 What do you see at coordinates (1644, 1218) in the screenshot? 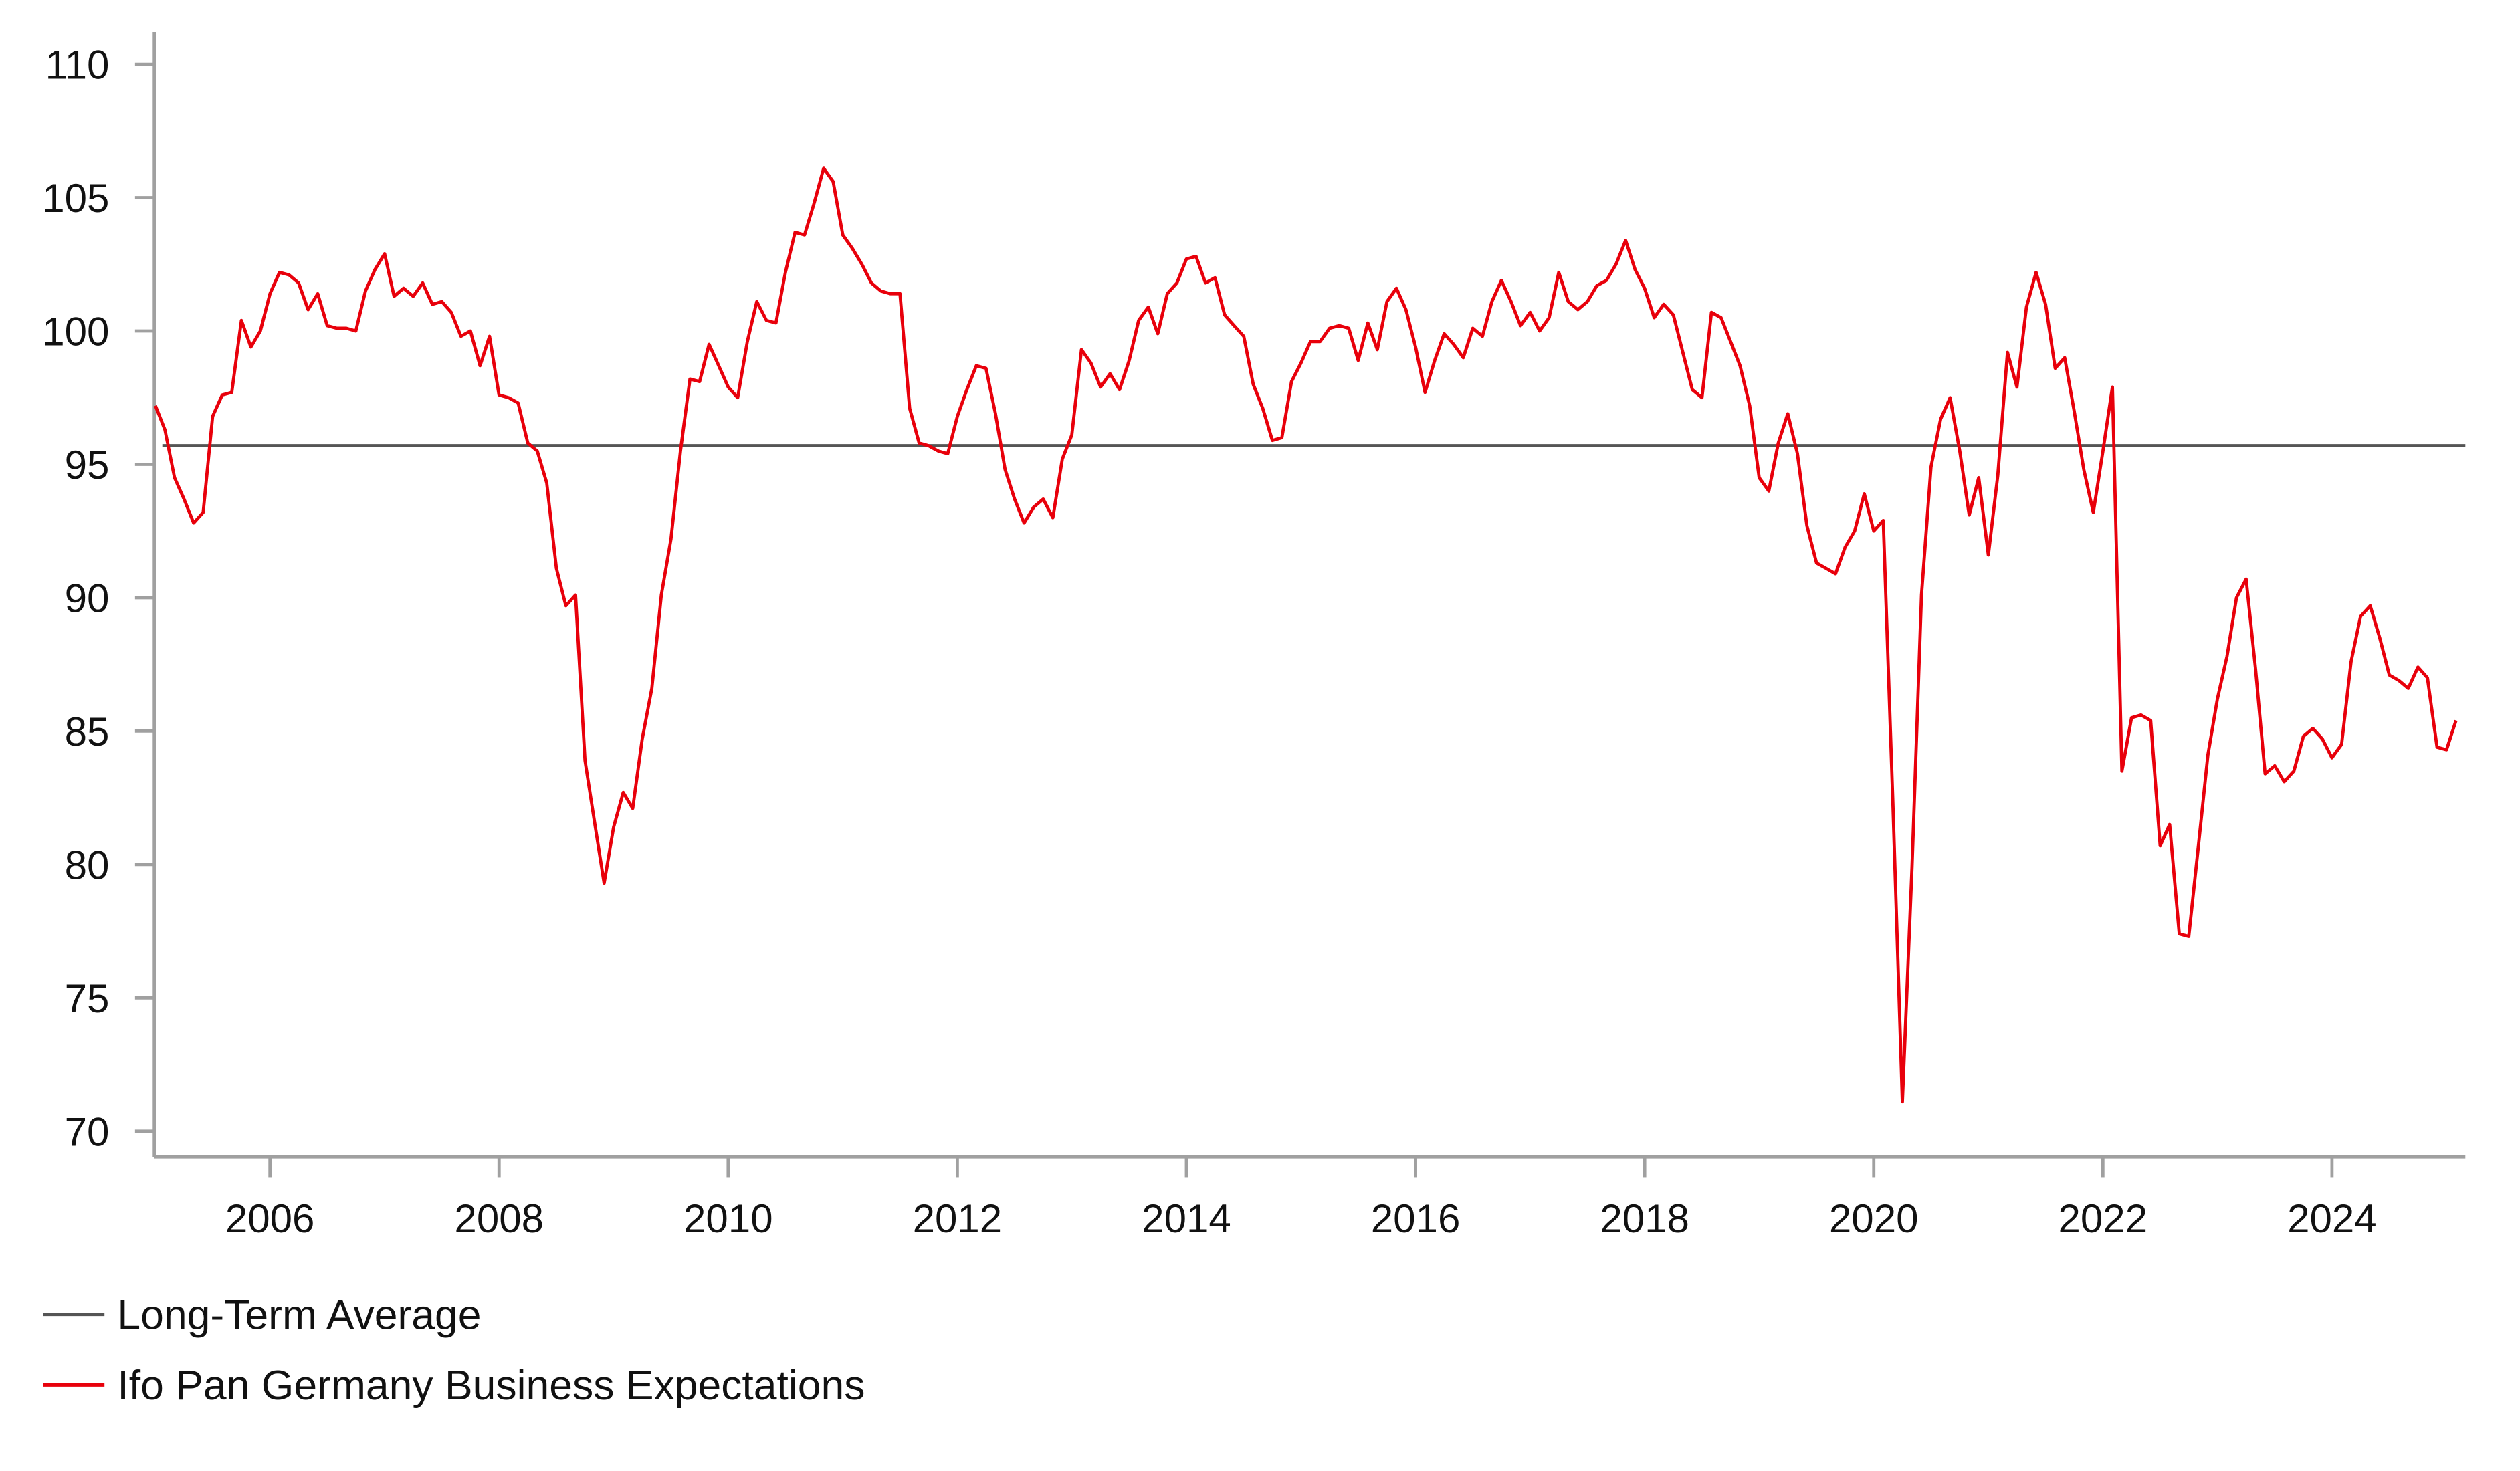
I see `x-tick-label: 2018` at bounding box center [1644, 1218].